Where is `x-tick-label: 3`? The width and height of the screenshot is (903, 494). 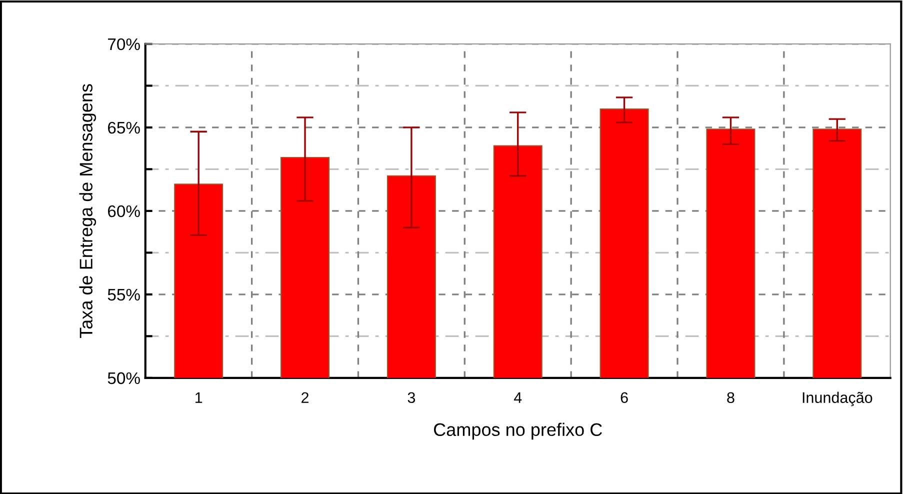 x-tick-label: 3 is located at coordinates (412, 398).